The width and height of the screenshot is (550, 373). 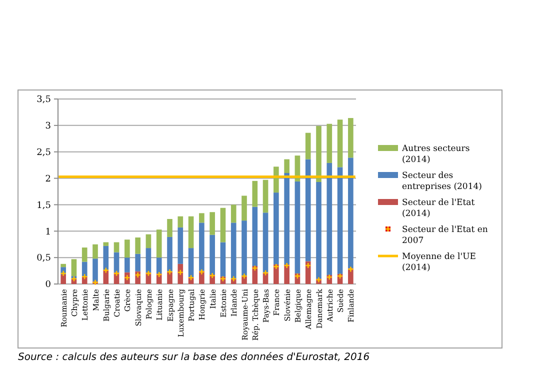 I want to click on y-tick-label: 3, so click(x=48, y=127).